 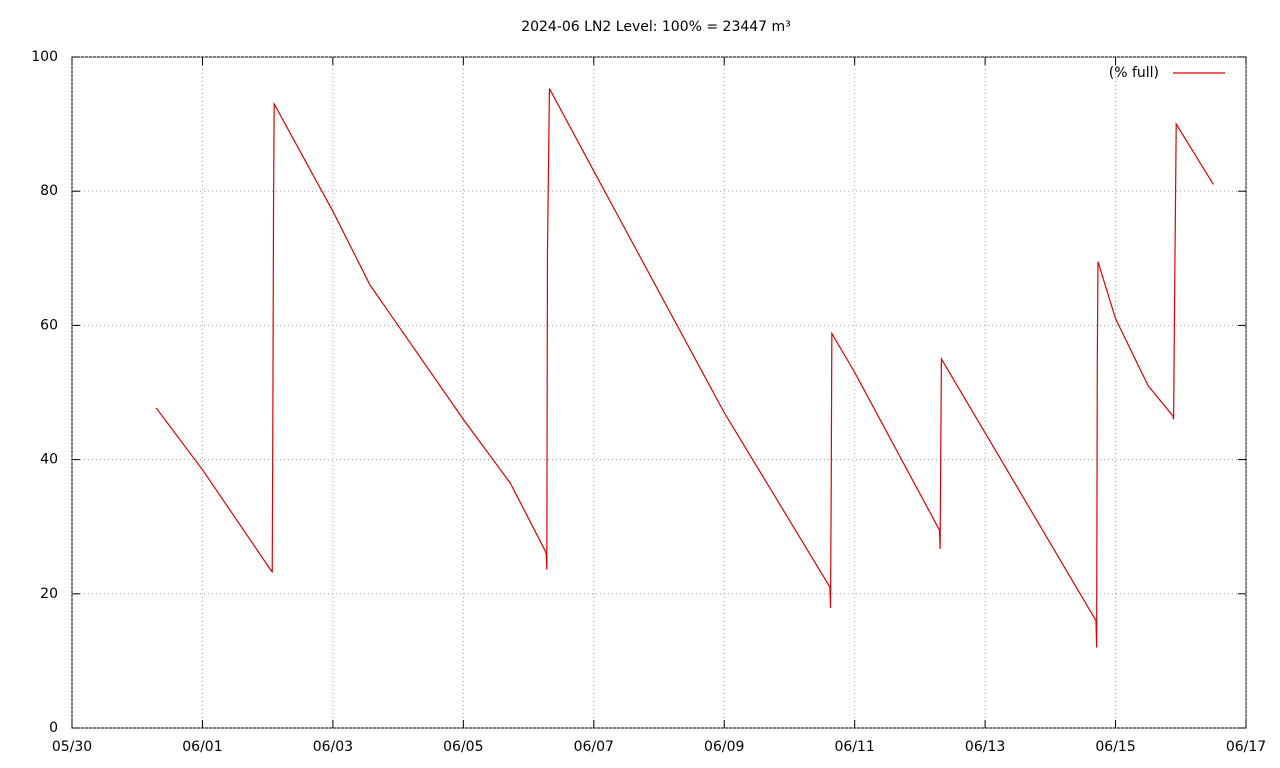 I want to click on x-tick-label: 06/11, so click(x=854, y=747).